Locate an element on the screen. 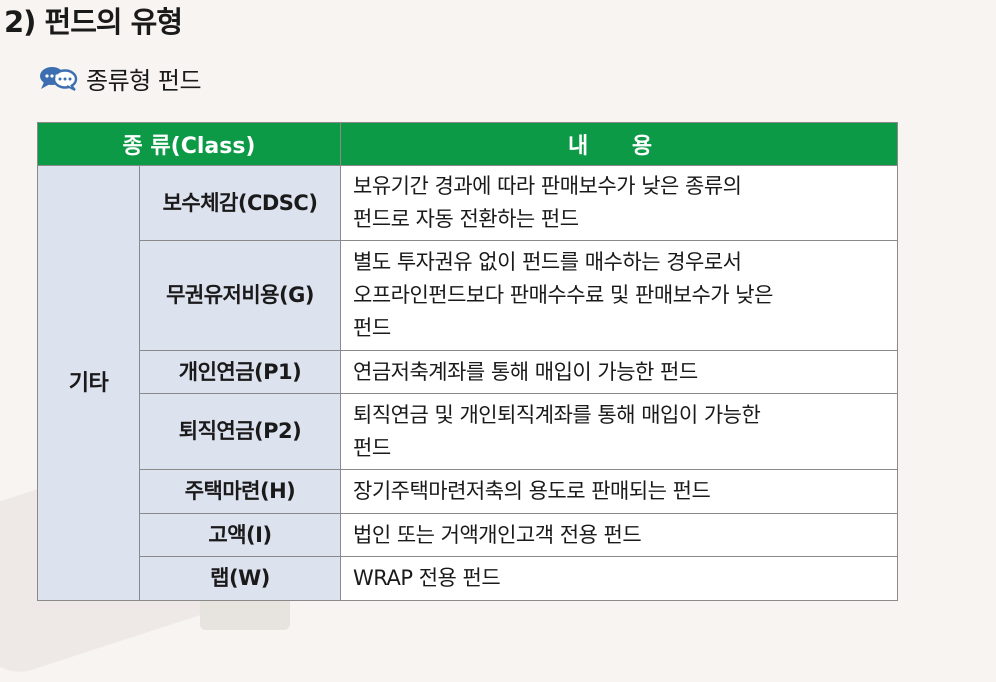  chat-bubbles-icon is located at coordinates (58, 78).